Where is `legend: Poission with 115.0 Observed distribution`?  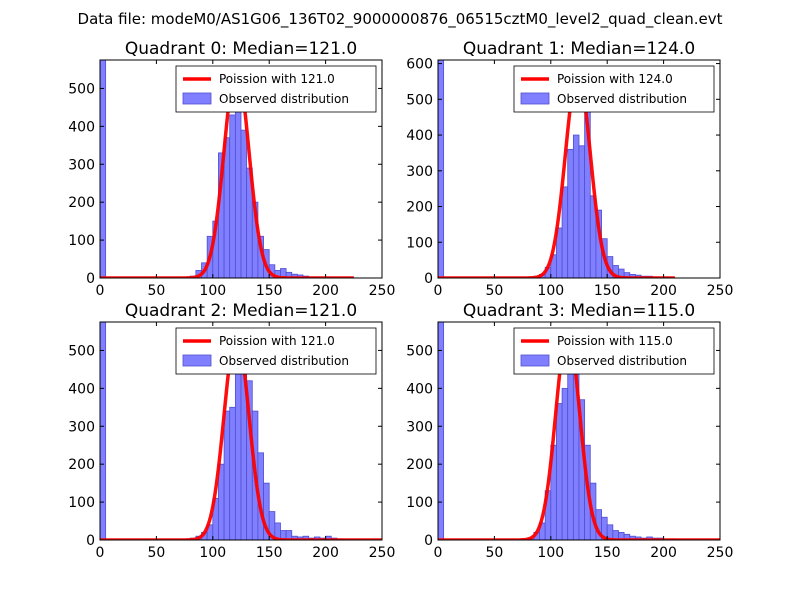
legend: Poission with 115.0 Observed distribution is located at coordinates (614, 351).